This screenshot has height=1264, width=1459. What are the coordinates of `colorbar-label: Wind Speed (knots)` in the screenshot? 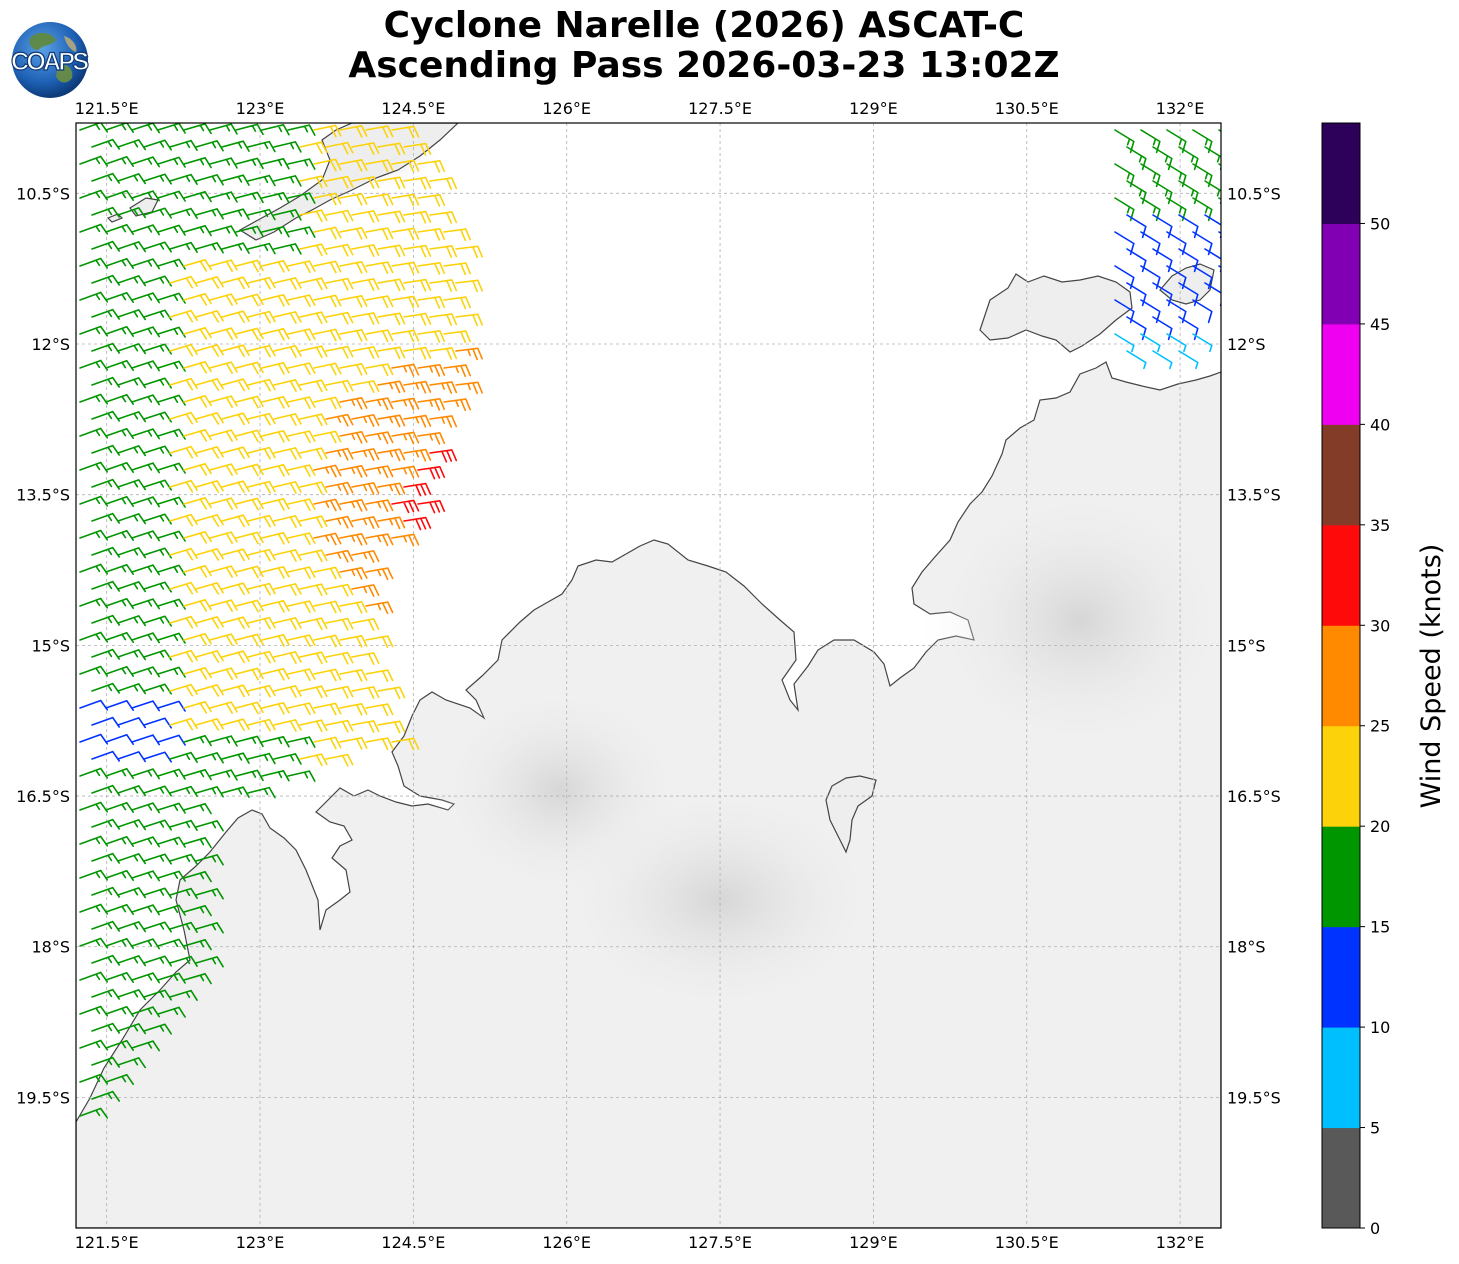 It's located at (1431, 676).